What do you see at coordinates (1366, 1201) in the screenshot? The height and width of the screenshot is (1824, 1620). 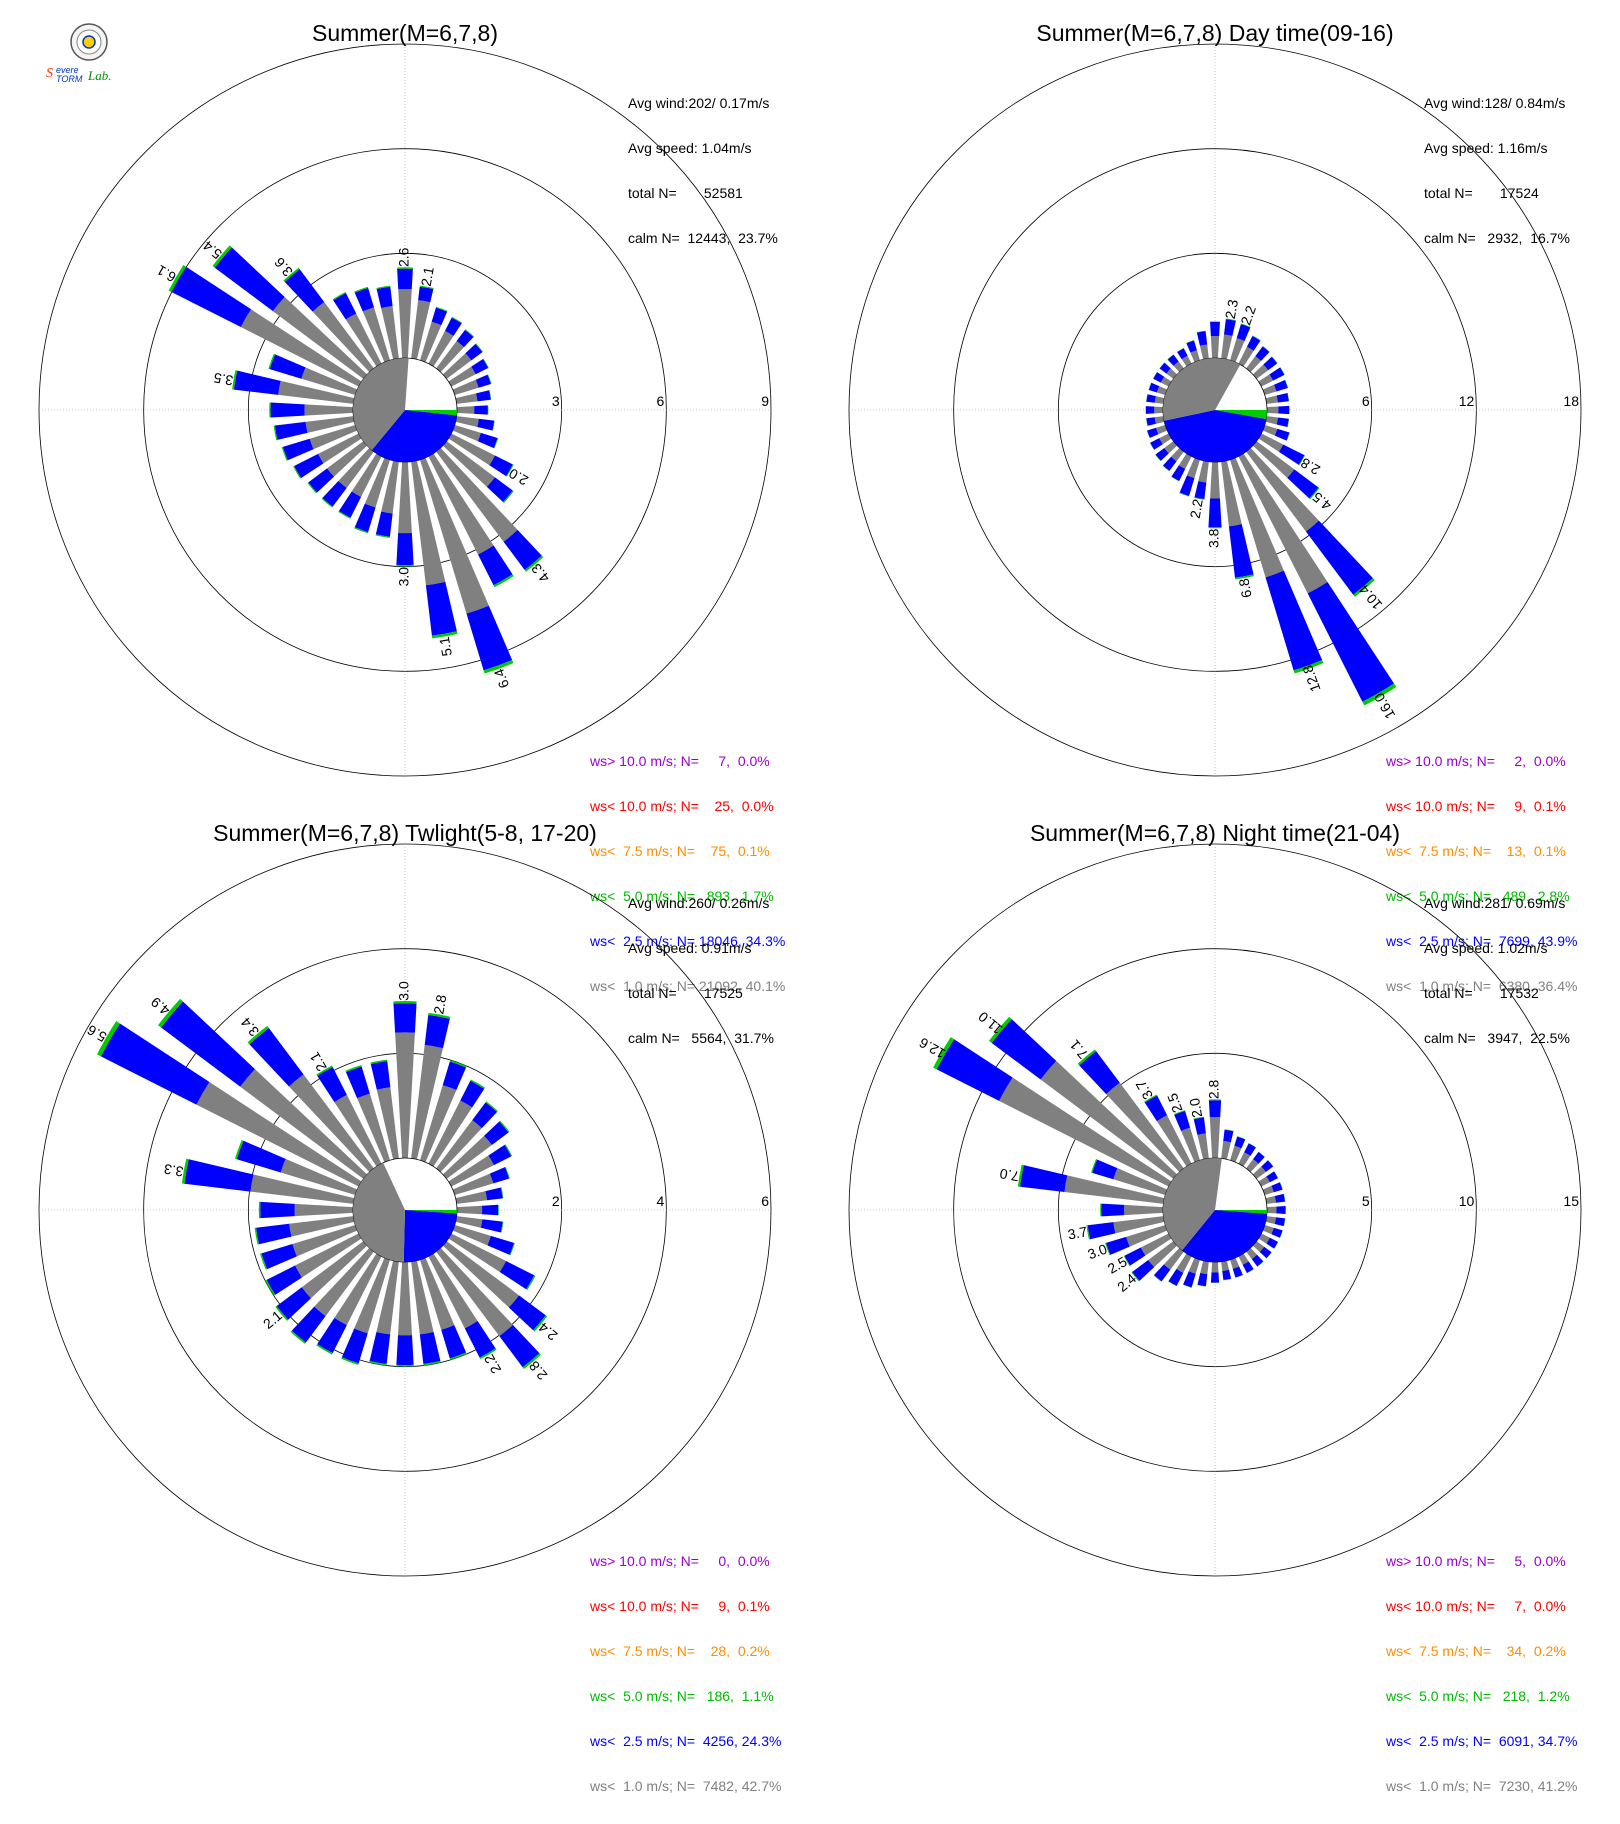 I see `ring-label: 5` at bounding box center [1366, 1201].